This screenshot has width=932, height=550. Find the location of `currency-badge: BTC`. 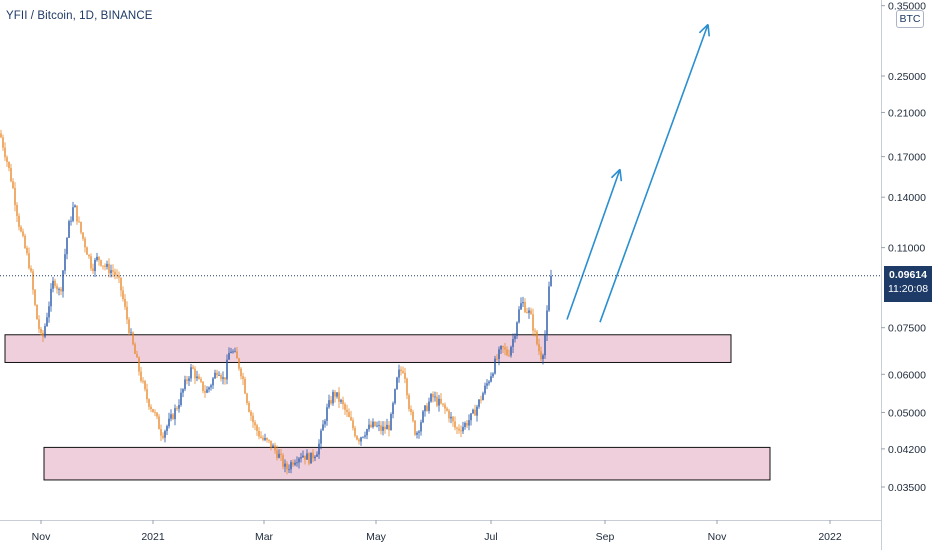

currency-badge: BTC is located at coordinates (910, 19).